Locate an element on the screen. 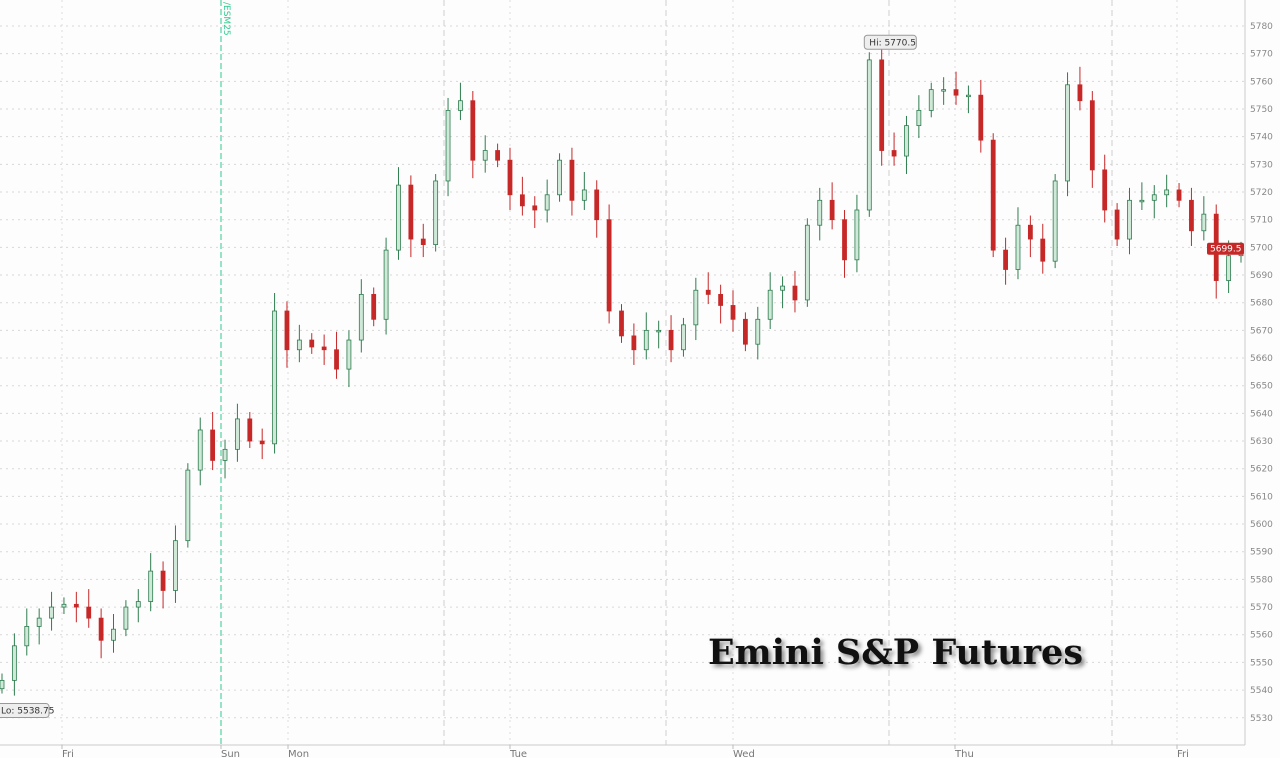  x-tick-label: Mon is located at coordinates (298, 753).